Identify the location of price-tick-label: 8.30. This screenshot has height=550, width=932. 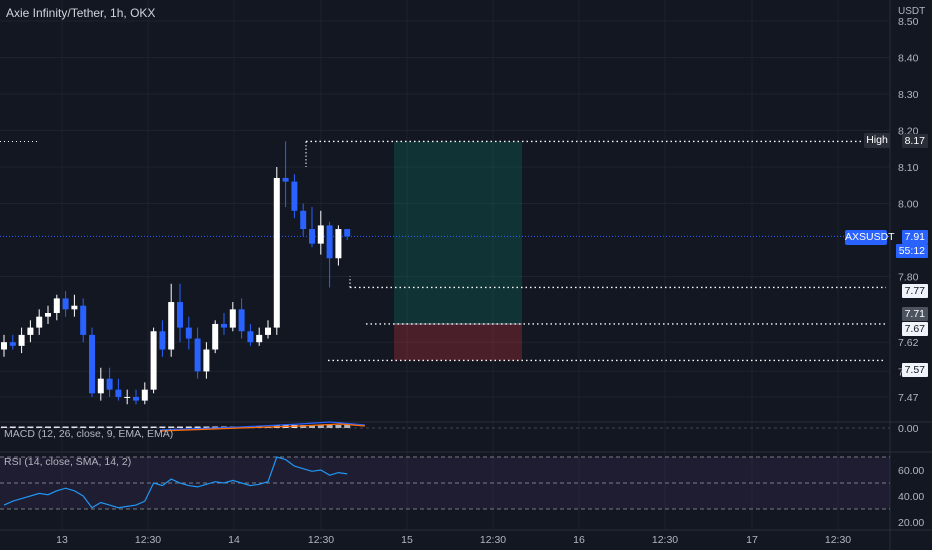
(908, 95).